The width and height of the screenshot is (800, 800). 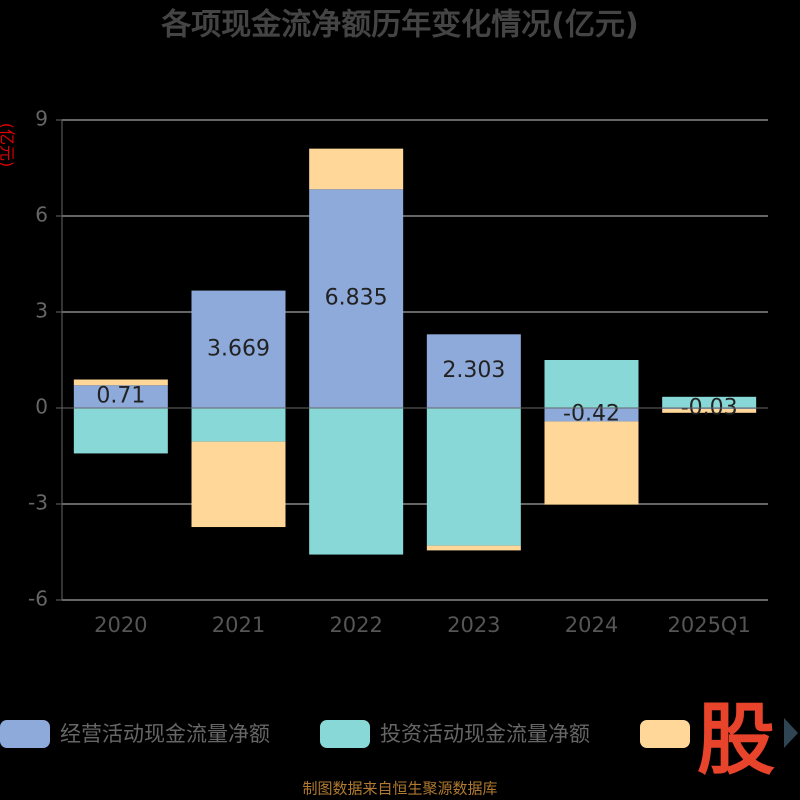 I want to click on data-label: 0.71, so click(x=120, y=396).